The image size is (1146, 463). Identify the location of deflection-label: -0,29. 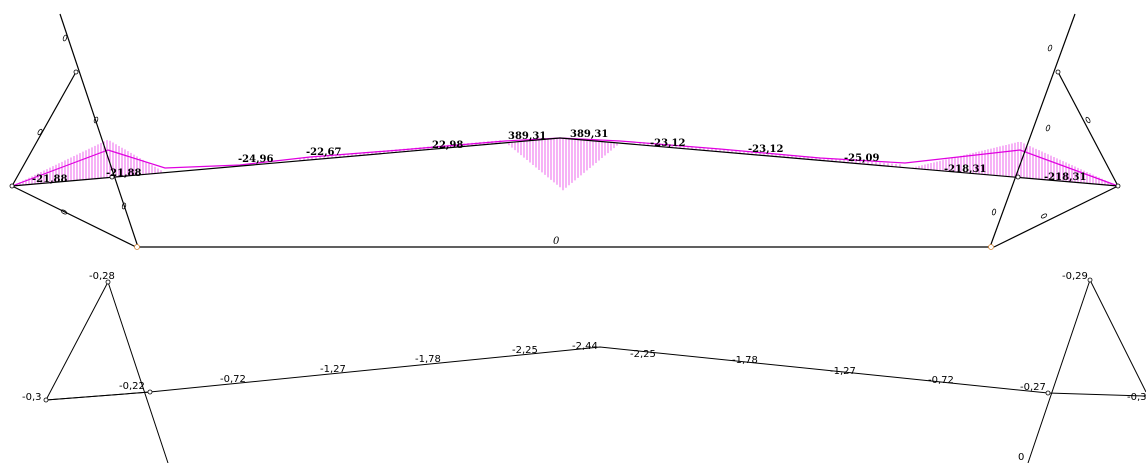
(1075, 276).